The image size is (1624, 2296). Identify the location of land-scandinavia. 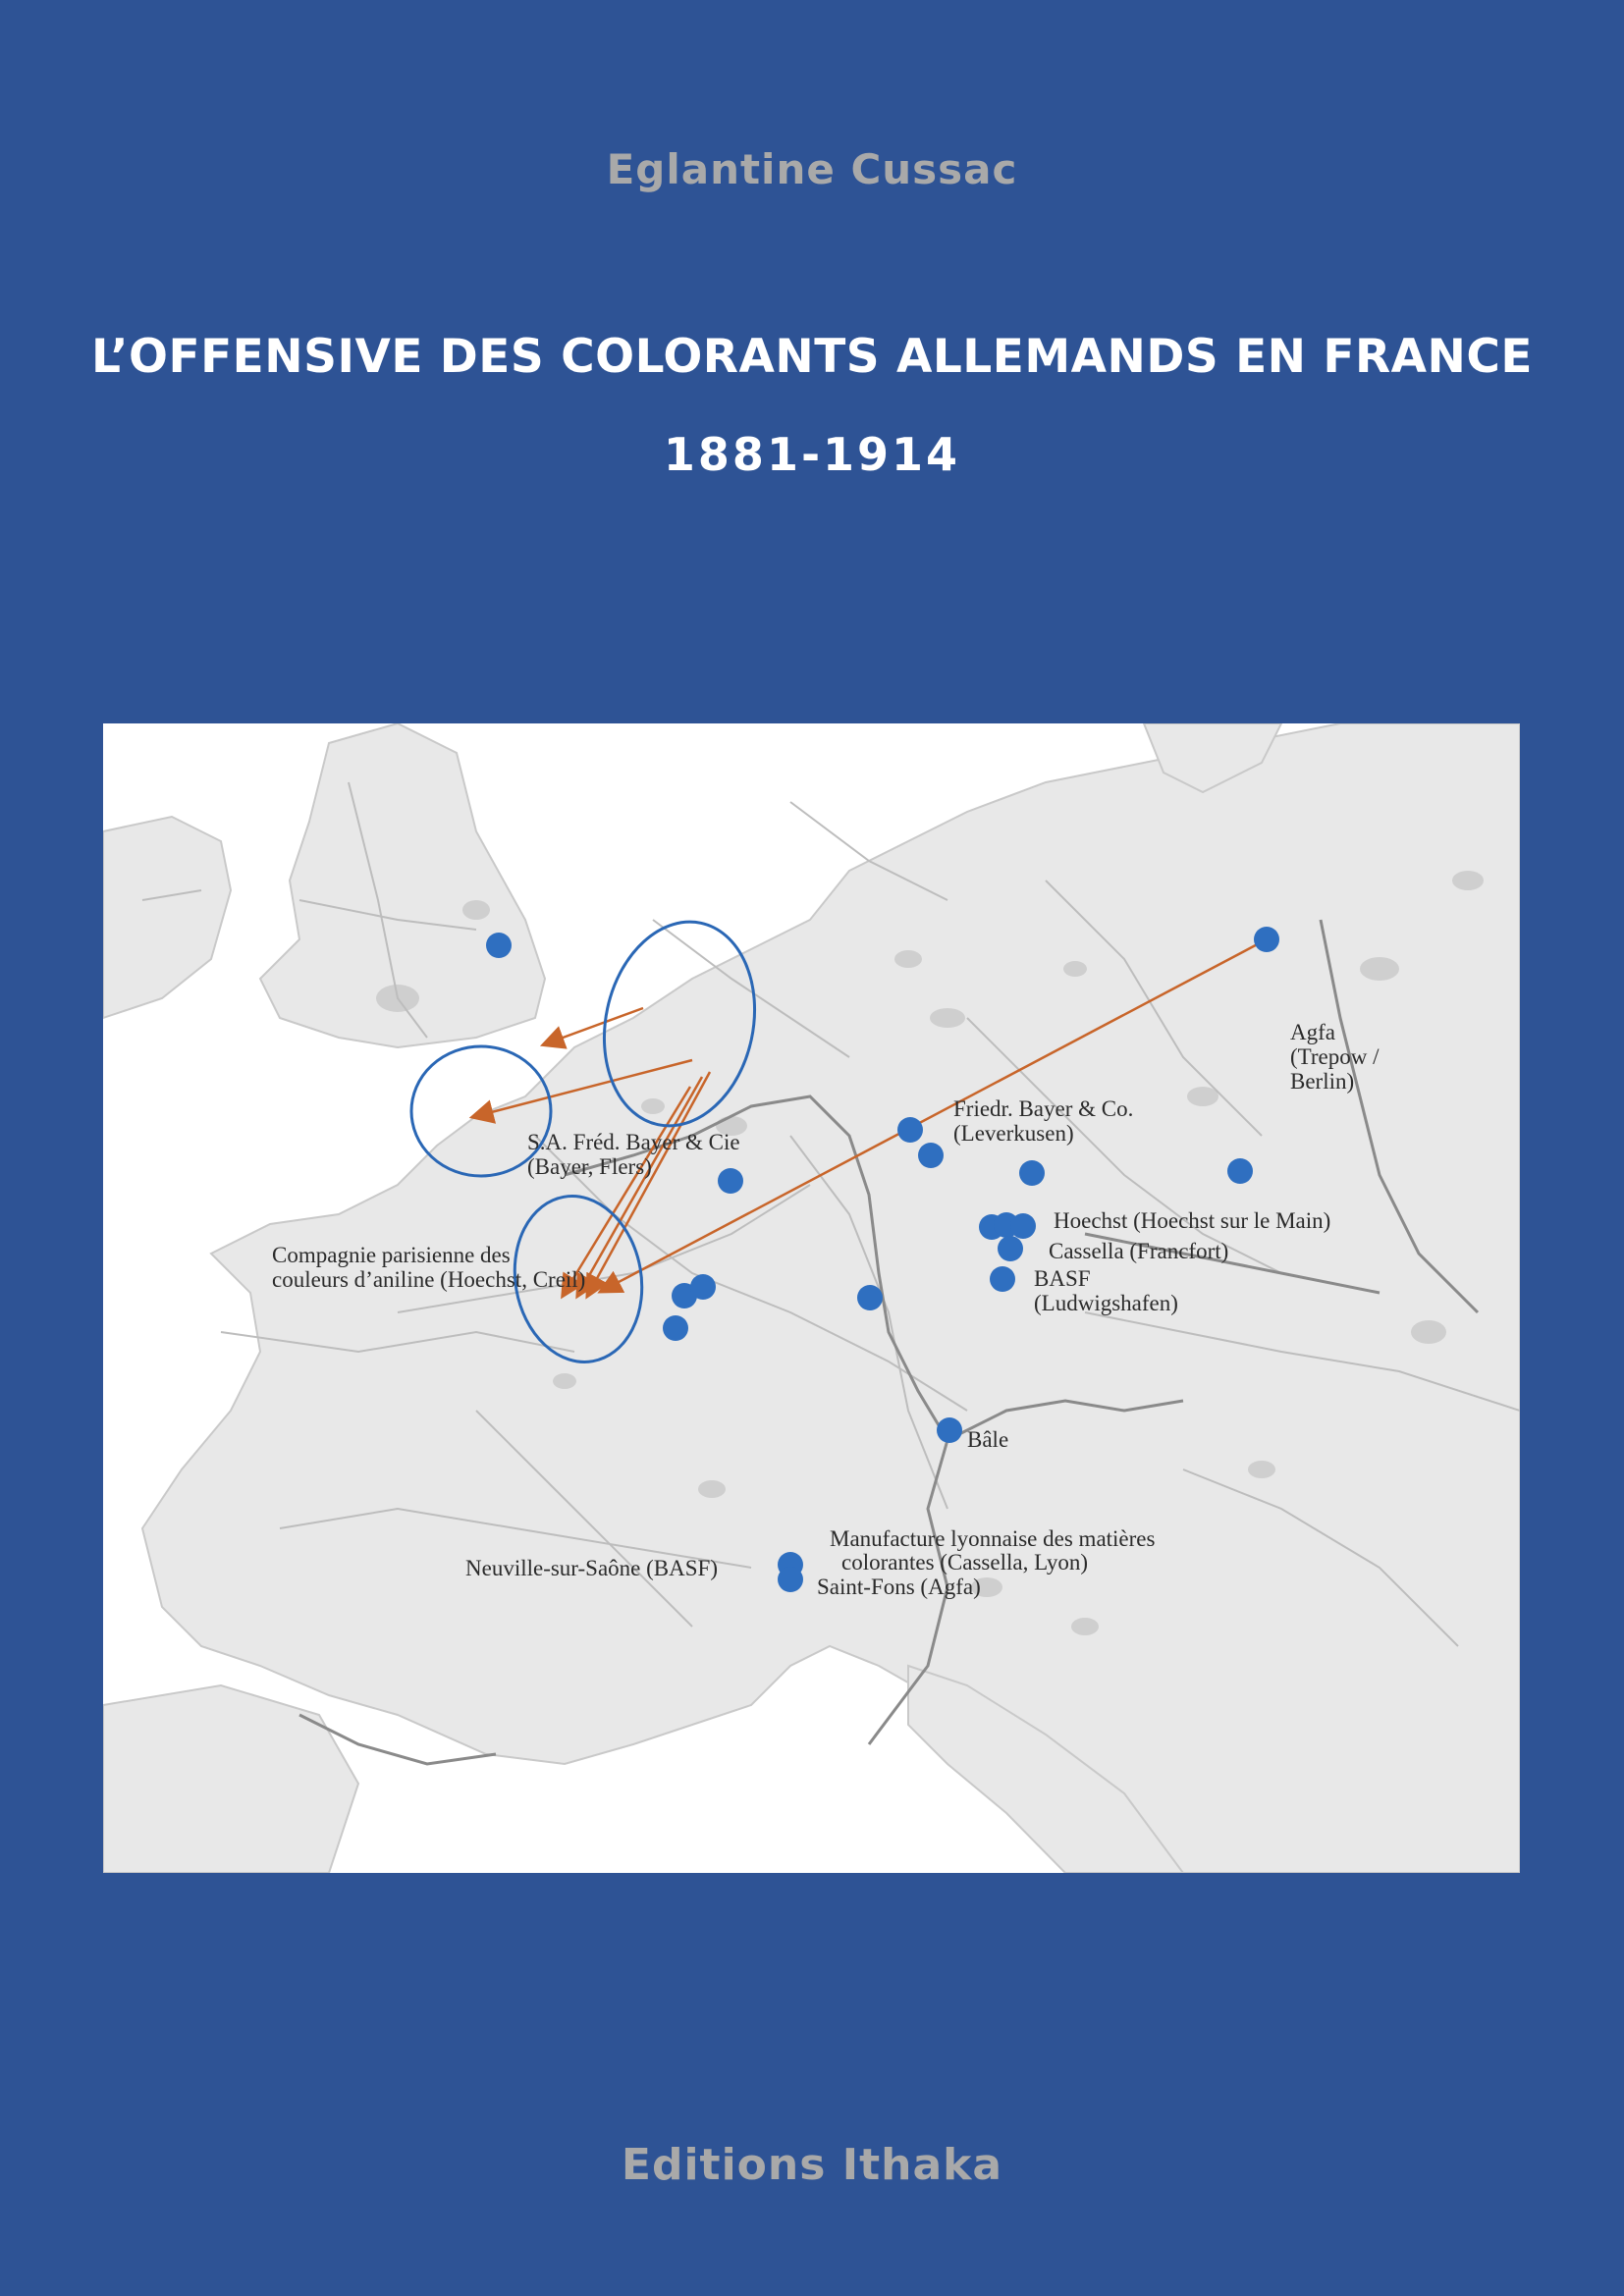
(1212, 758).